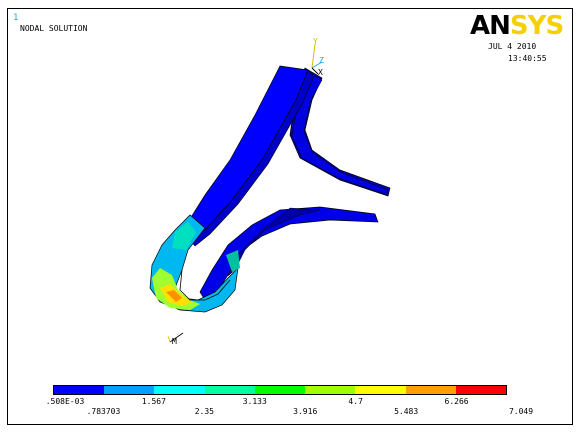 Image resolution: width=584 pixels, height=438 pixels. Describe the element at coordinates (205, 285) in the screenshot. I see `bracket-inner-edge` at that location.